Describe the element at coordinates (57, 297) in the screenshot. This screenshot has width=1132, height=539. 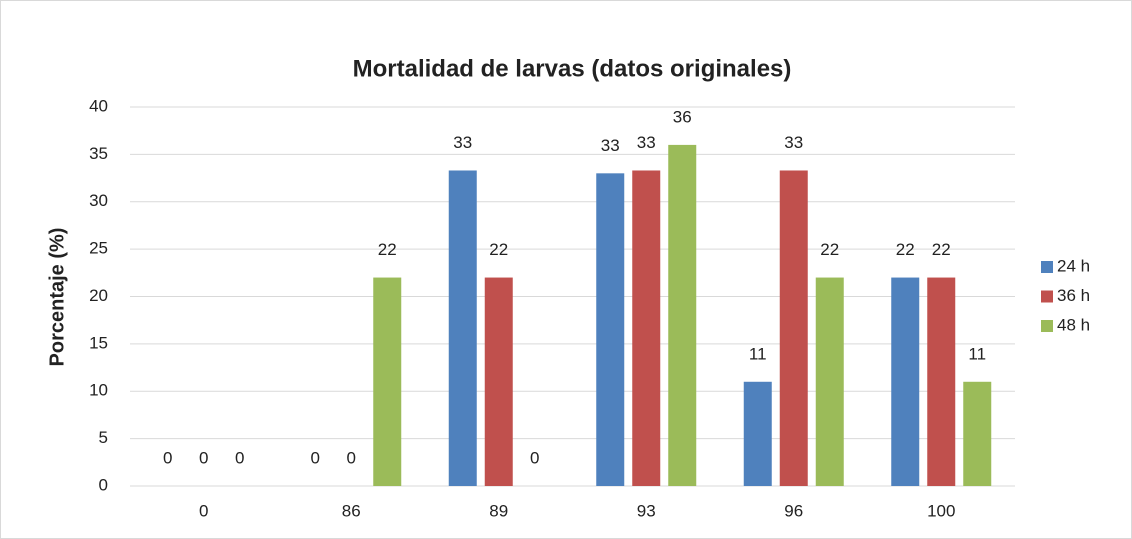
I see `y-axis-label: Porcentaje (%)` at that location.